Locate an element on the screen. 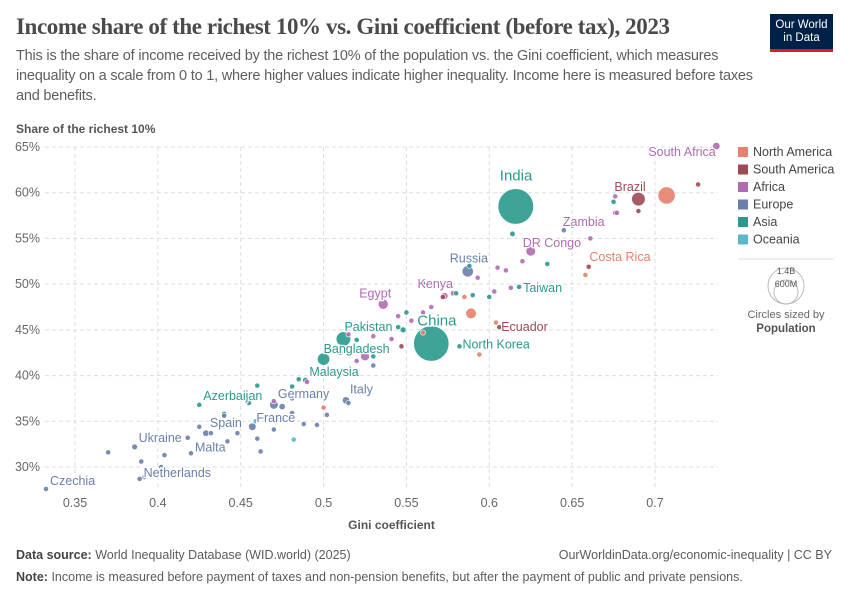 The image size is (850, 600). point-label: Germany is located at coordinates (304, 394).